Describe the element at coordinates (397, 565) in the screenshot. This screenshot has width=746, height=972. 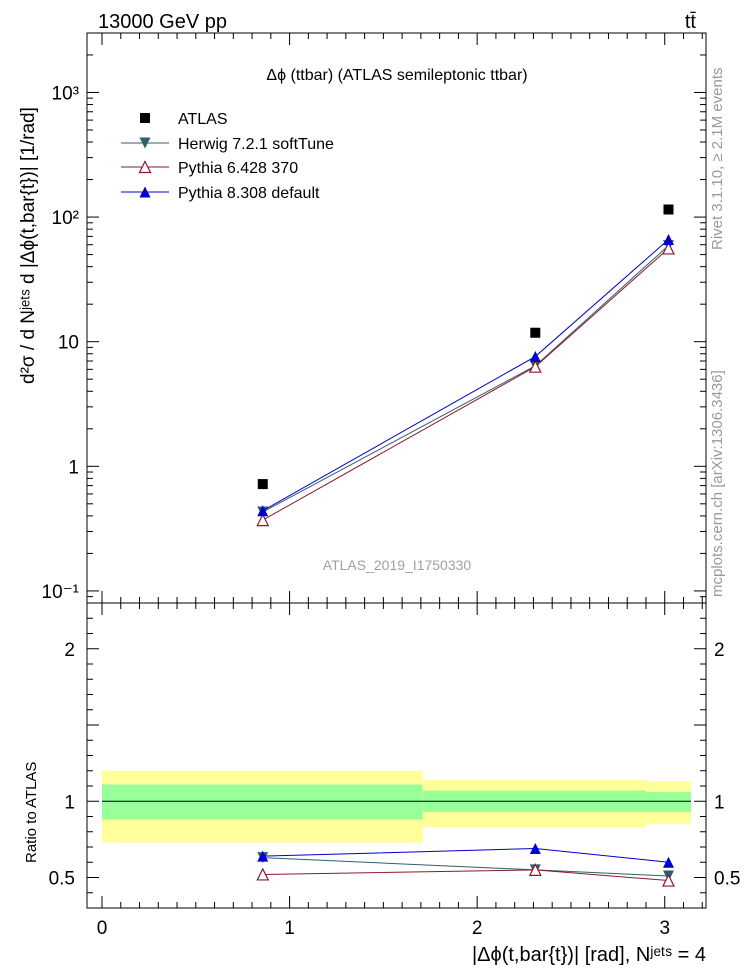
I see `watermark: ATLAS_2019_I1750330` at that location.